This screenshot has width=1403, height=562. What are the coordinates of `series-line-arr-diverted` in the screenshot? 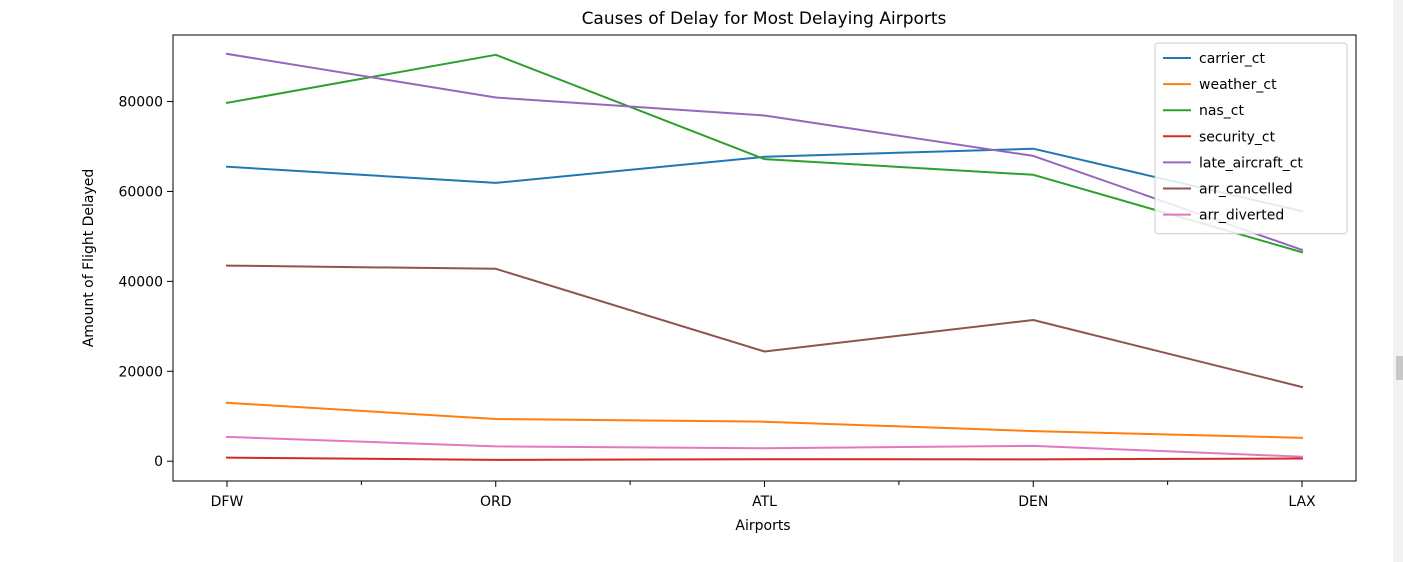 It's located at (764, 446).